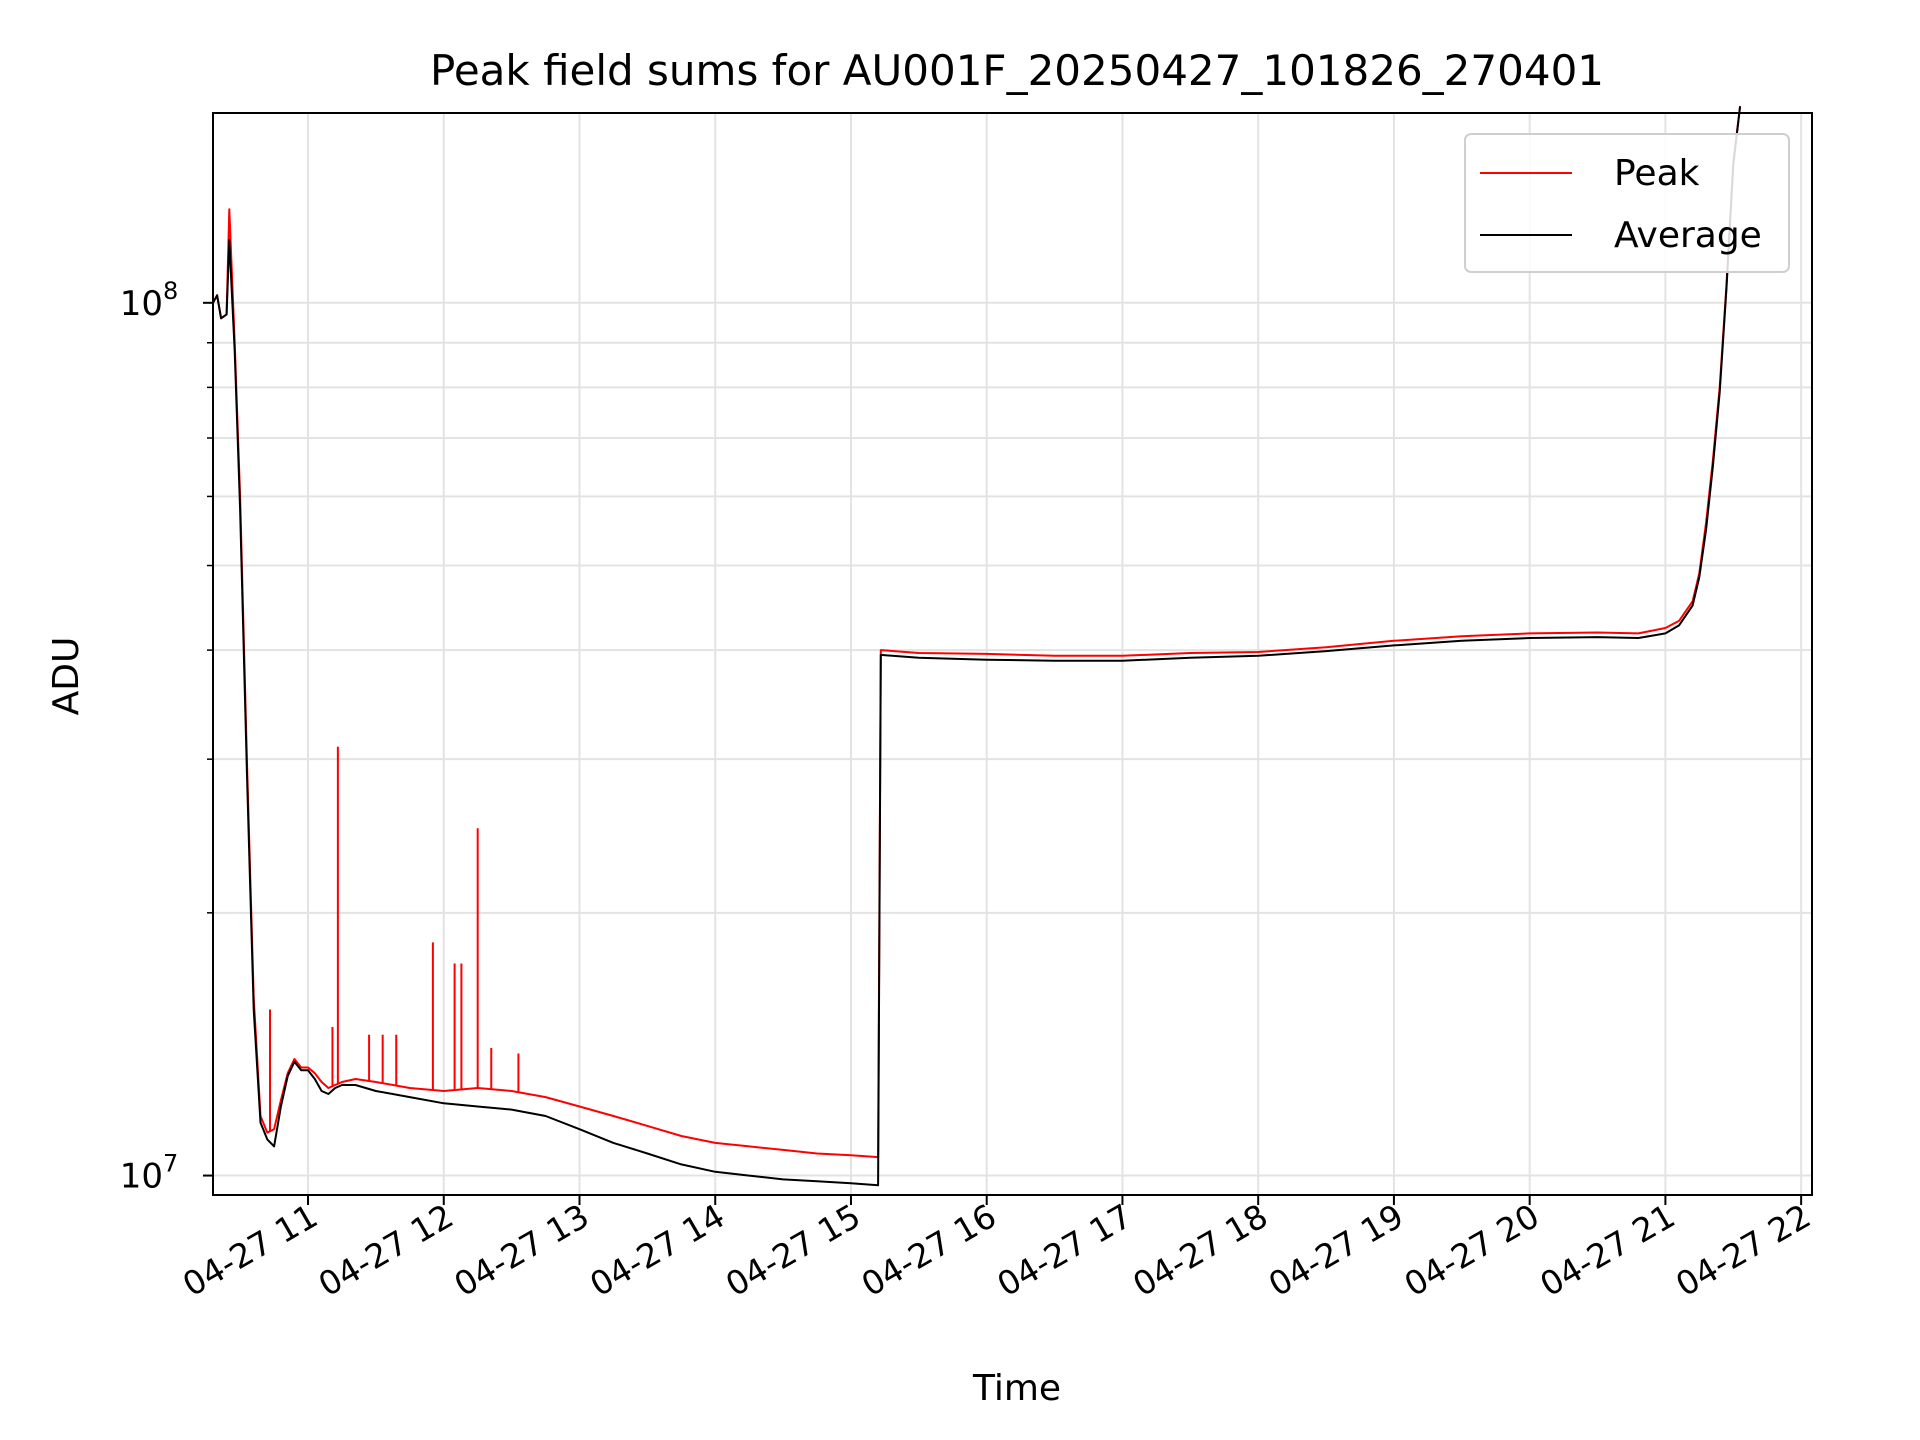 Image resolution: width=1920 pixels, height=1440 pixels. I want to click on x-tick-label: 04-27 14, so click(657, 1250).